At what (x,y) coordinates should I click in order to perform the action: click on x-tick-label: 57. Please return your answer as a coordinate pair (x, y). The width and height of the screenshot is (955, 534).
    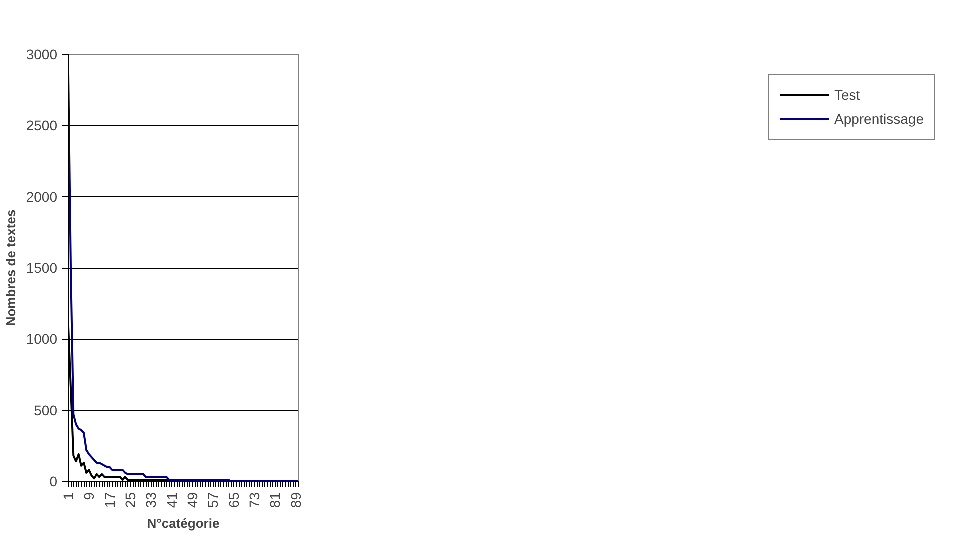
    Looking at the image, I should click on (213, 500).